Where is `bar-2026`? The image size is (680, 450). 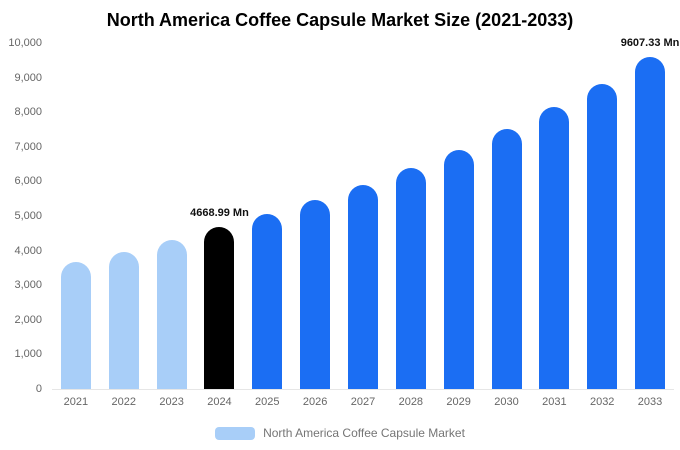
bar-2026 is located at coordinates (315, 294).